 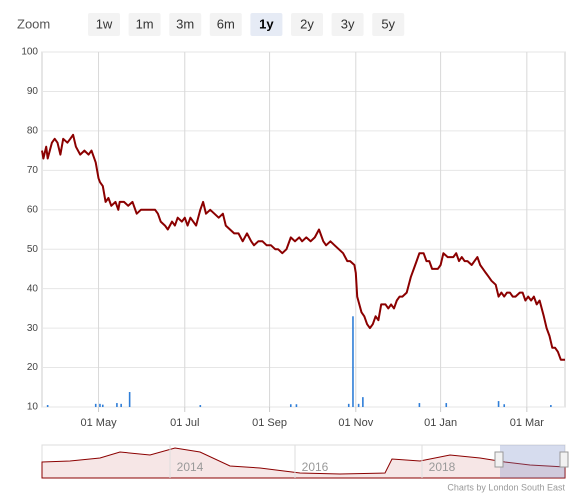 I want to click on y-tick-label: 80, so click(x=33, y=131).